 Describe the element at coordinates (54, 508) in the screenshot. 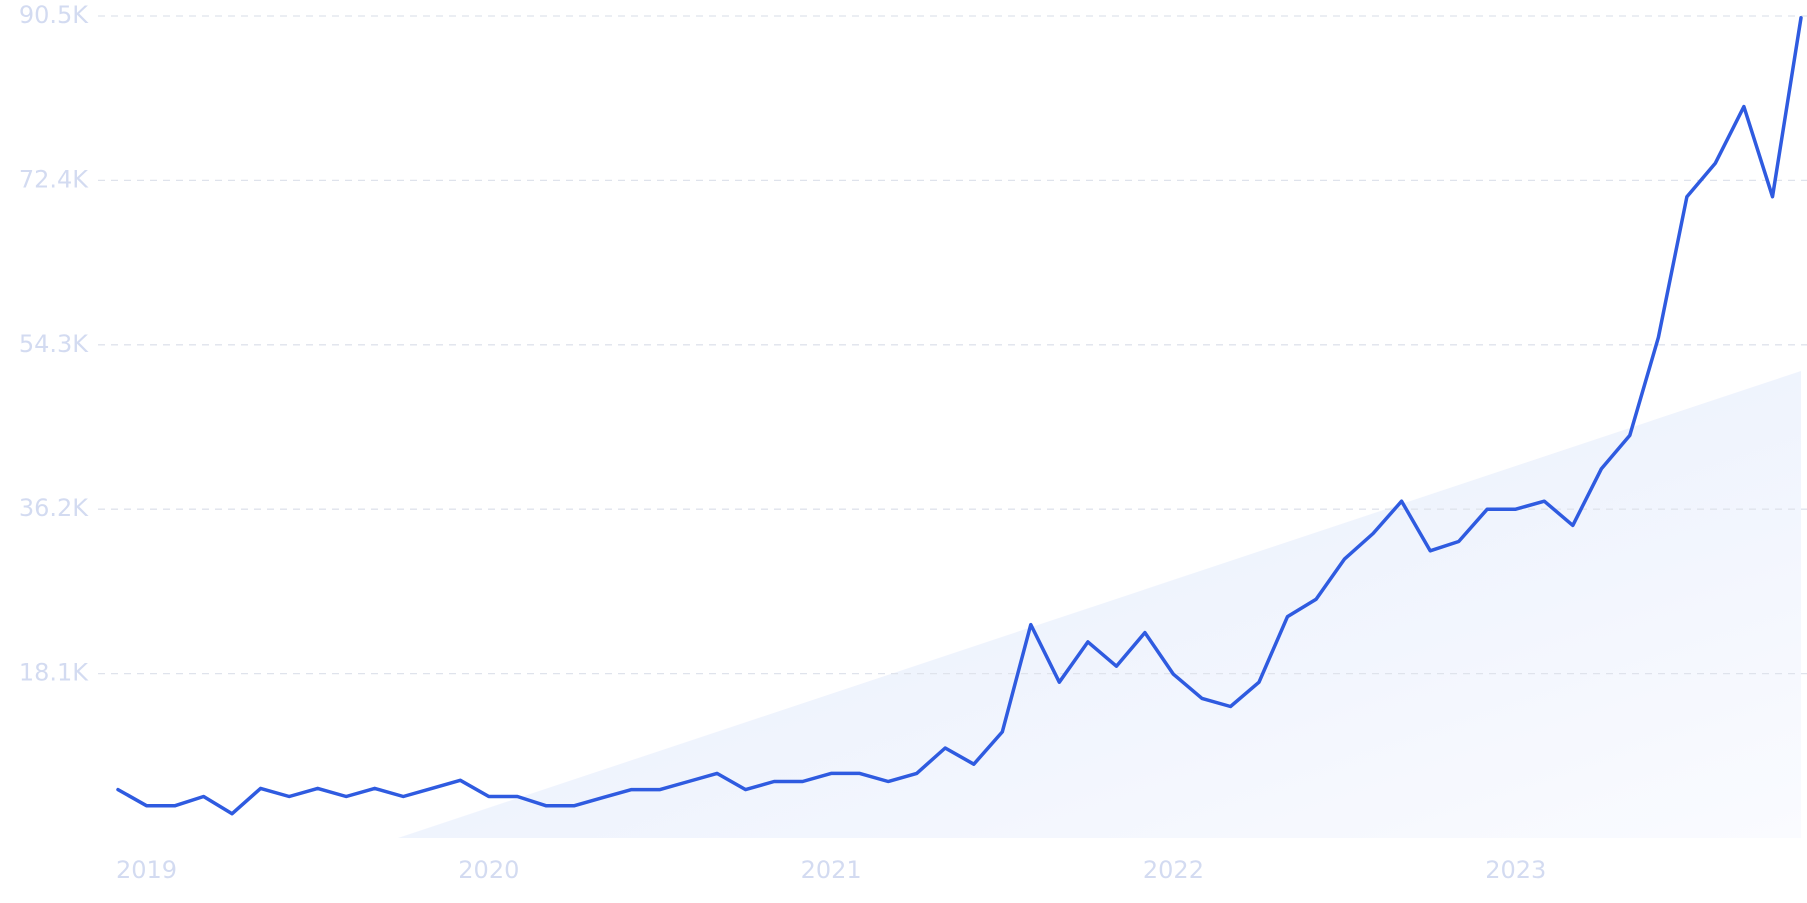

I see `y-tick-label: 36.2K` at that location.